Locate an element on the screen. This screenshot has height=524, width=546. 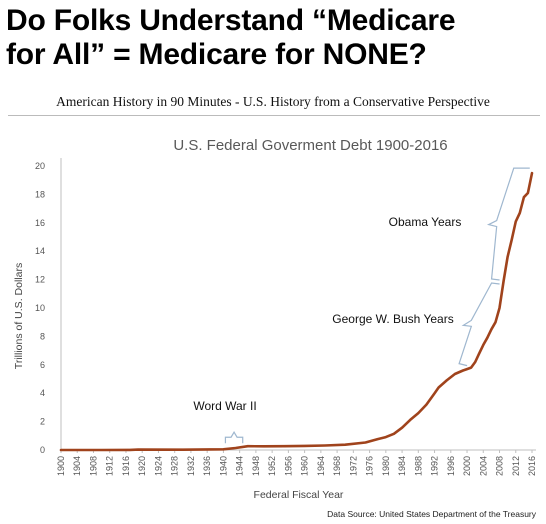
x-tick-label: 1920 is located at coordinates (142, 466).